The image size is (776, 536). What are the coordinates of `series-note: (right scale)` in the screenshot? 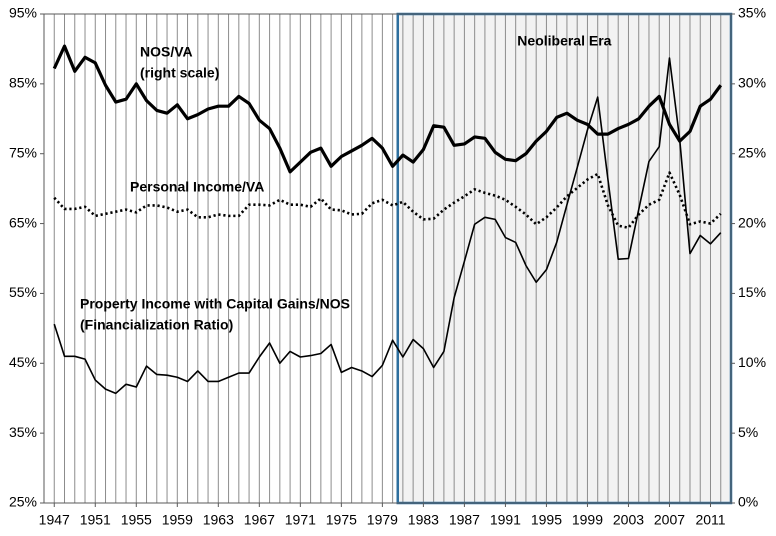 It's located at (179, 73).